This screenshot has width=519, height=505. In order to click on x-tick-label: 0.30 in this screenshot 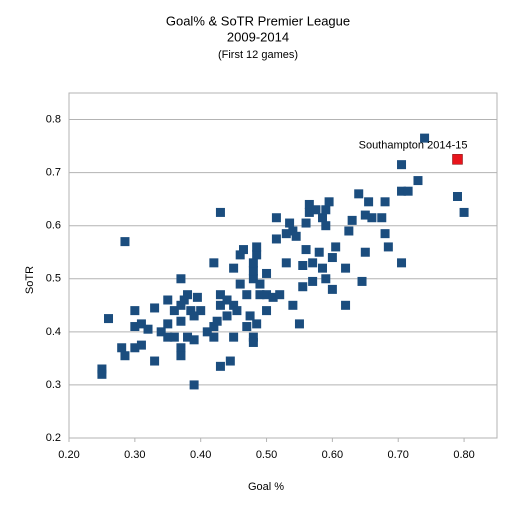, I will do `click(134, 455)`.